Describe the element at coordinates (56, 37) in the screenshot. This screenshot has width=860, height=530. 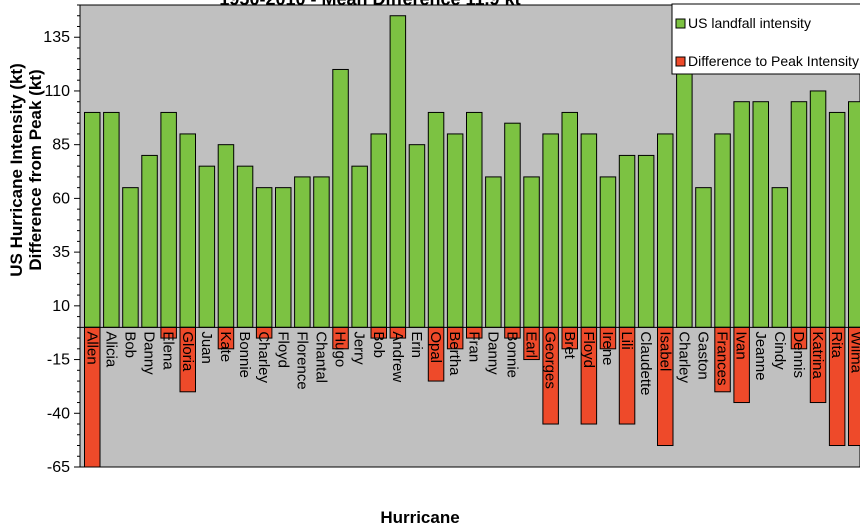
I see `y-tick-label: 135` at that location.